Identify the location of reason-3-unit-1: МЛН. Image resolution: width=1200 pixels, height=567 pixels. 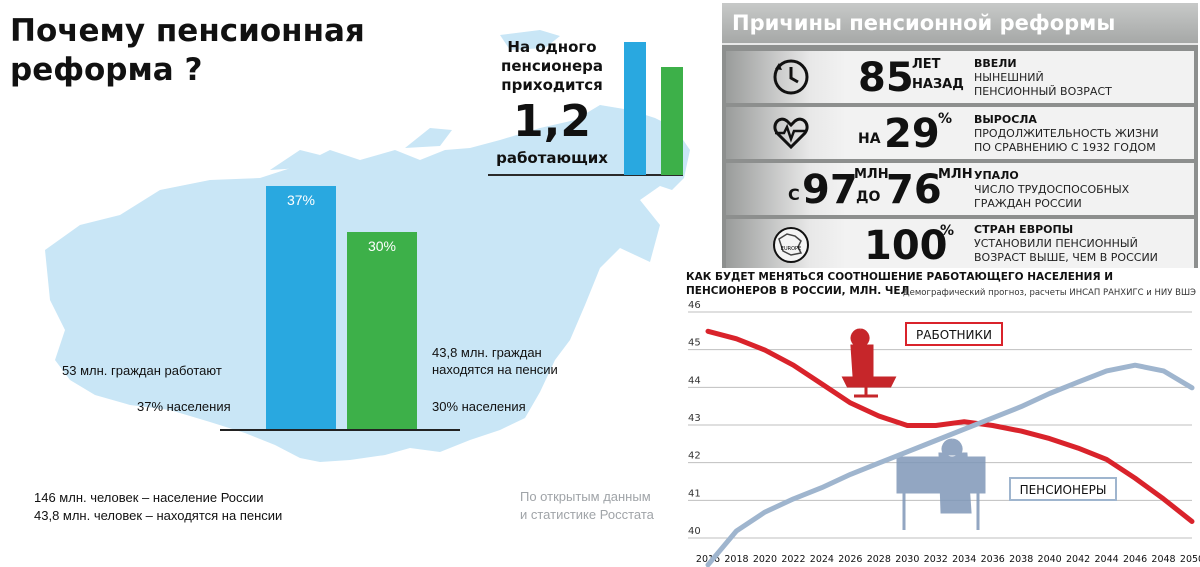
(871, 174).